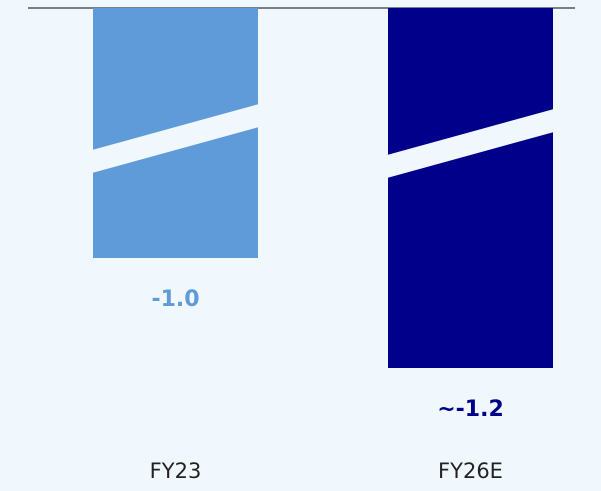 This screenshot has height=491, width=601. What do you see at coordinates (470, 409) in the screenshot?
I see `value-label: ~-1.2` at bounding box center [470, 409].